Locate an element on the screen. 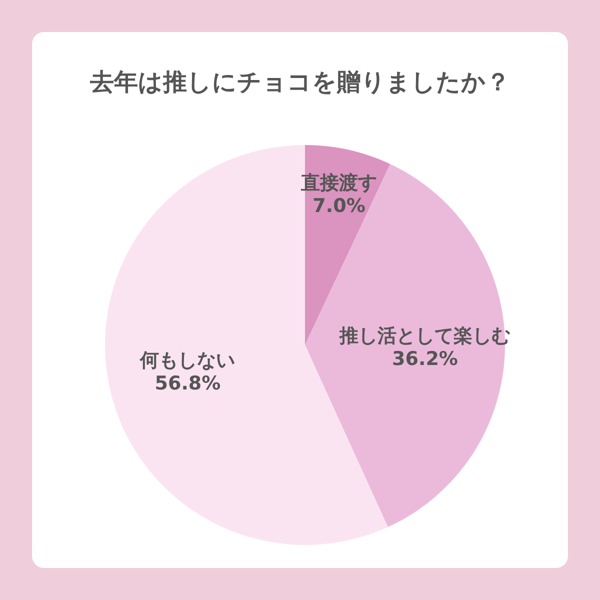  data-label: 7.0% is located at coordinates (339, 205).